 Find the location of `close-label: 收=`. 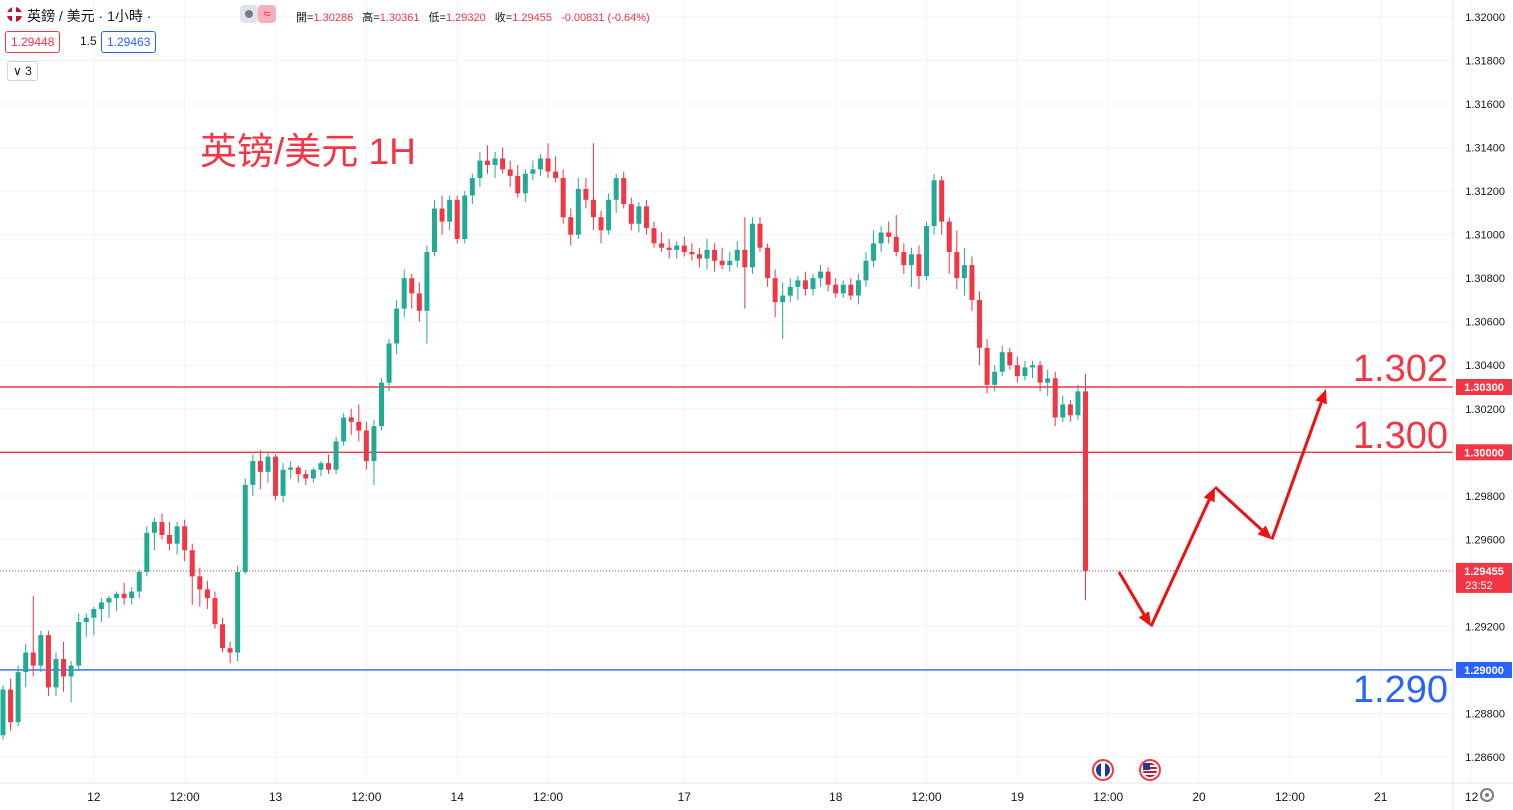

close-label: 收= is located at coordinates (503, 18).